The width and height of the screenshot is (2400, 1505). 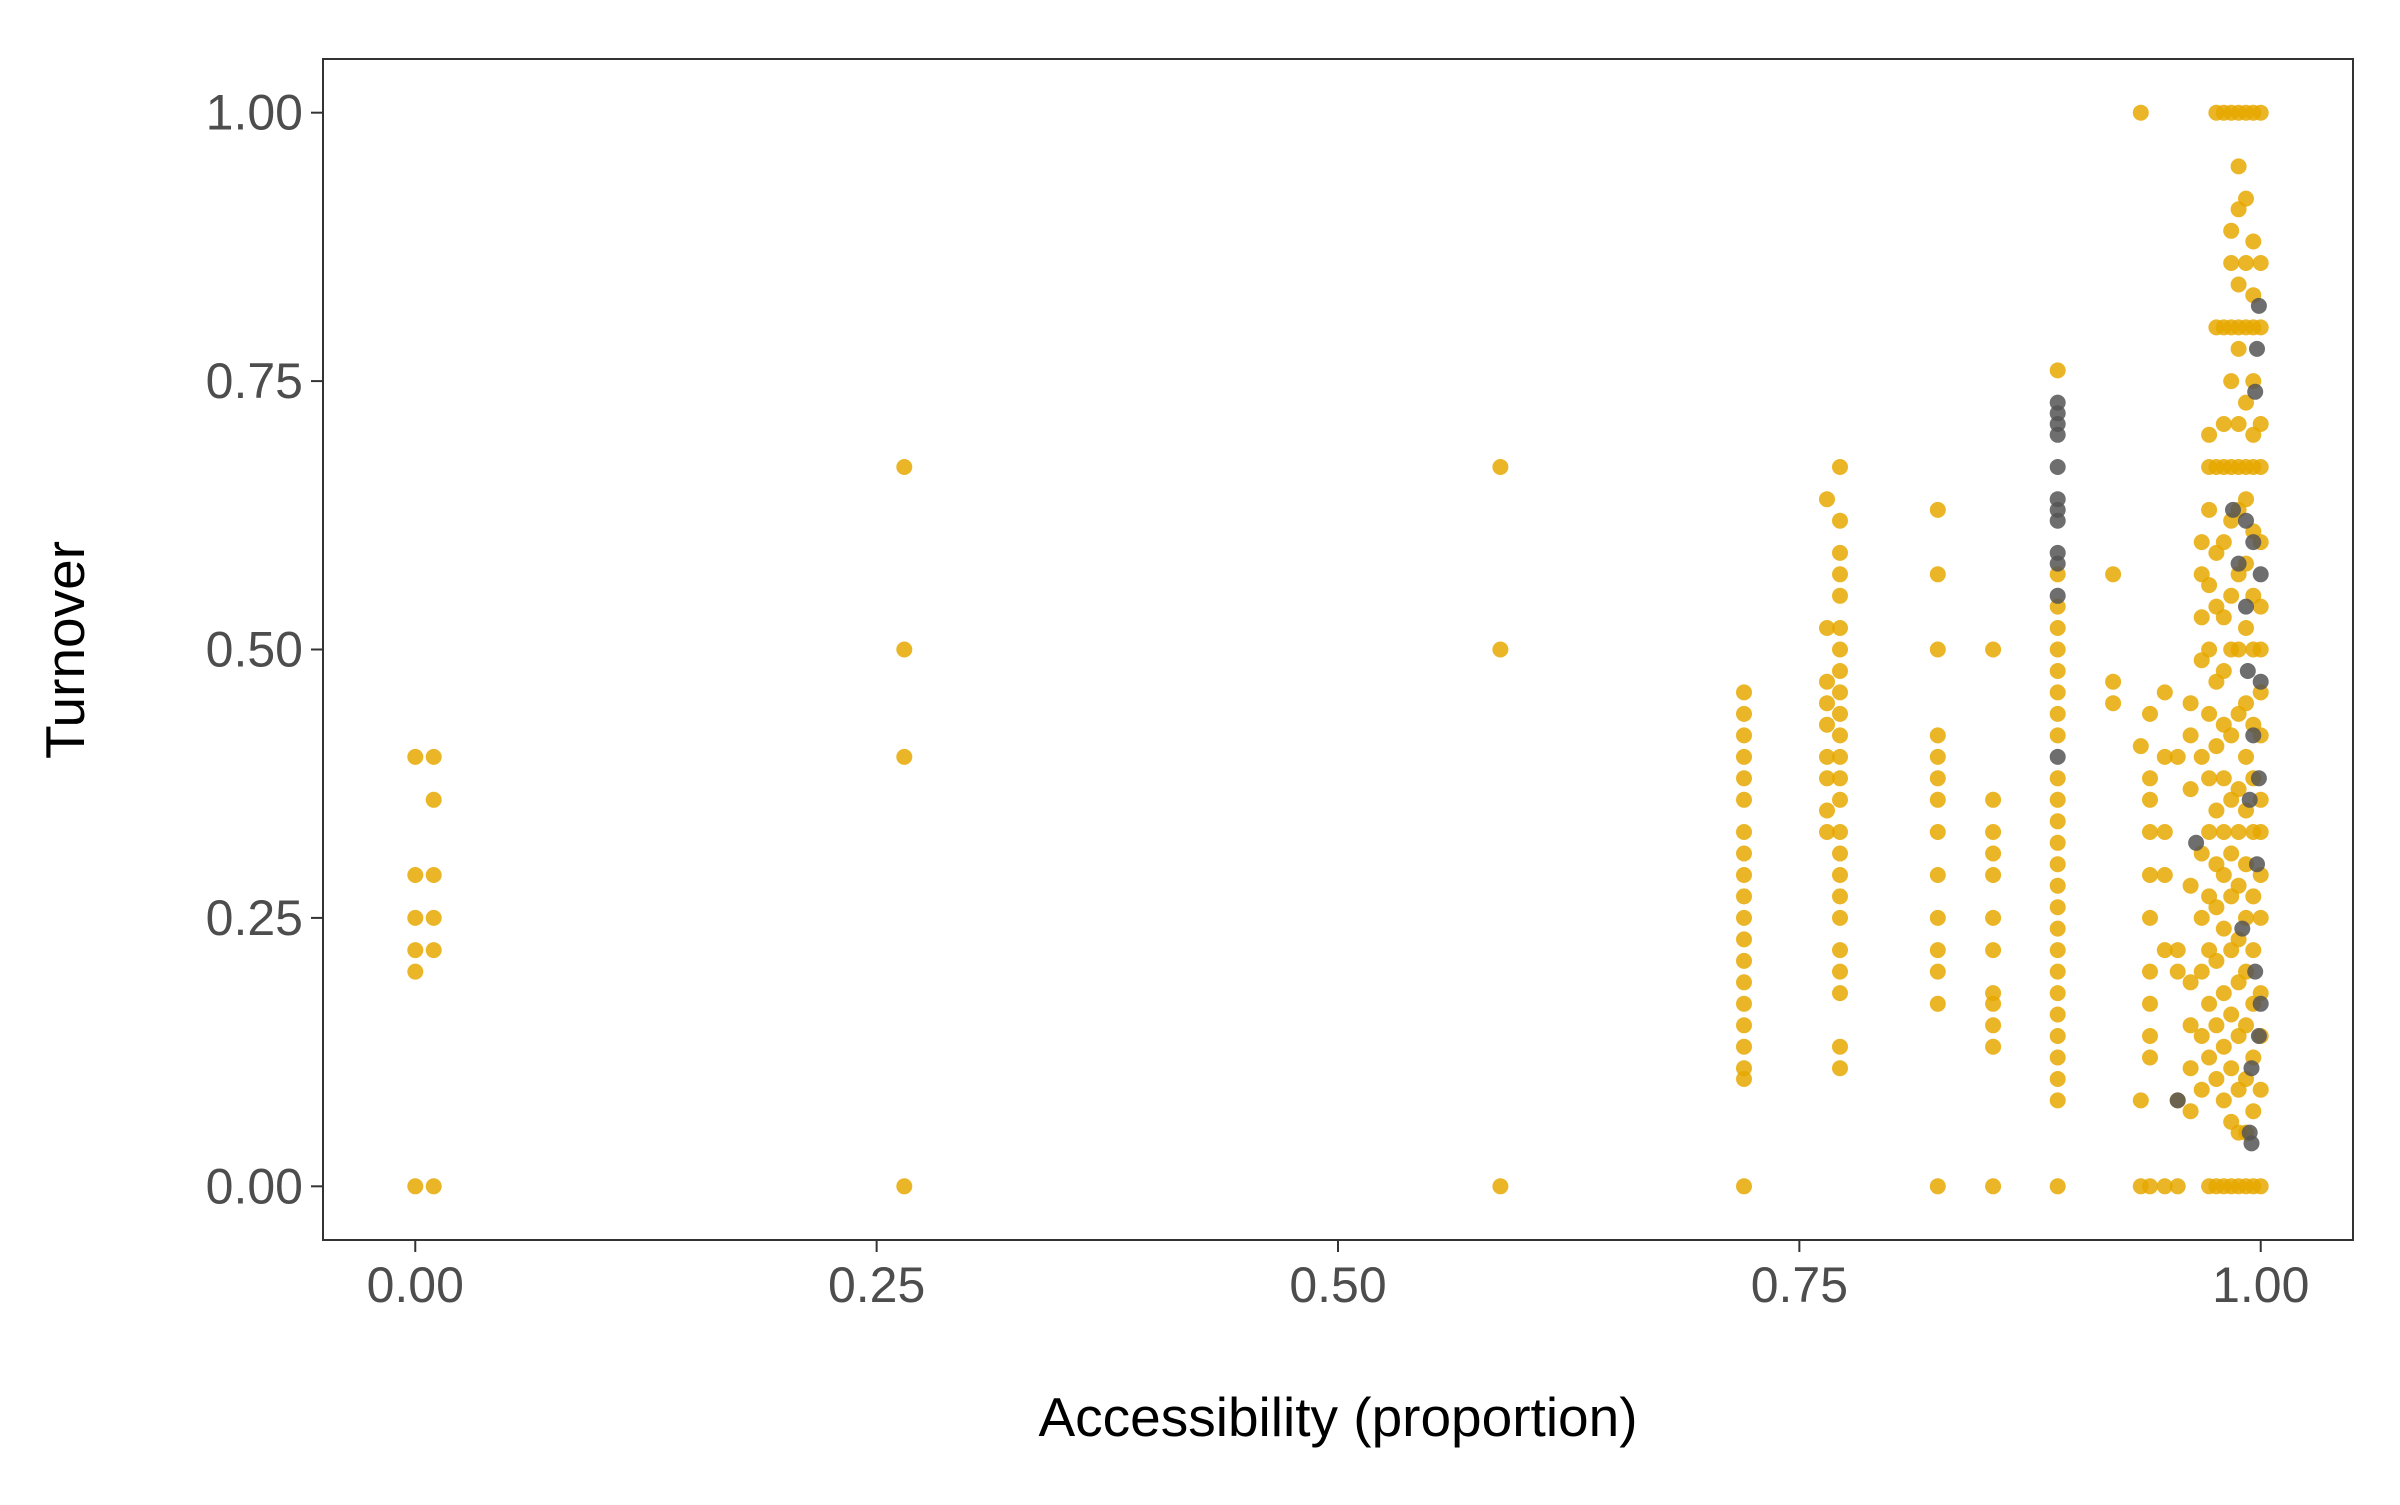 What do you see at coordinates (264, 649) in the screenshot?
I see `y-axis: 0.00 0.25 0.50 0.75 1.00` at bounding box center [264, 649].